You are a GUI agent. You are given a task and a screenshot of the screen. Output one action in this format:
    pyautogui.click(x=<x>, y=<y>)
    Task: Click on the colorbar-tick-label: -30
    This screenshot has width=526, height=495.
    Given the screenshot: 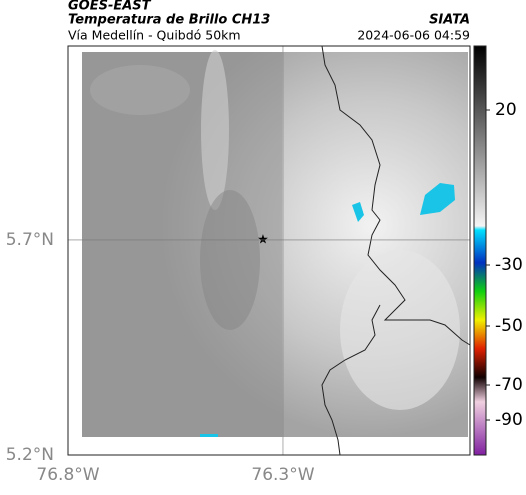 What is the action you would take?
    pyautogui.click(x=509, y=265)
    